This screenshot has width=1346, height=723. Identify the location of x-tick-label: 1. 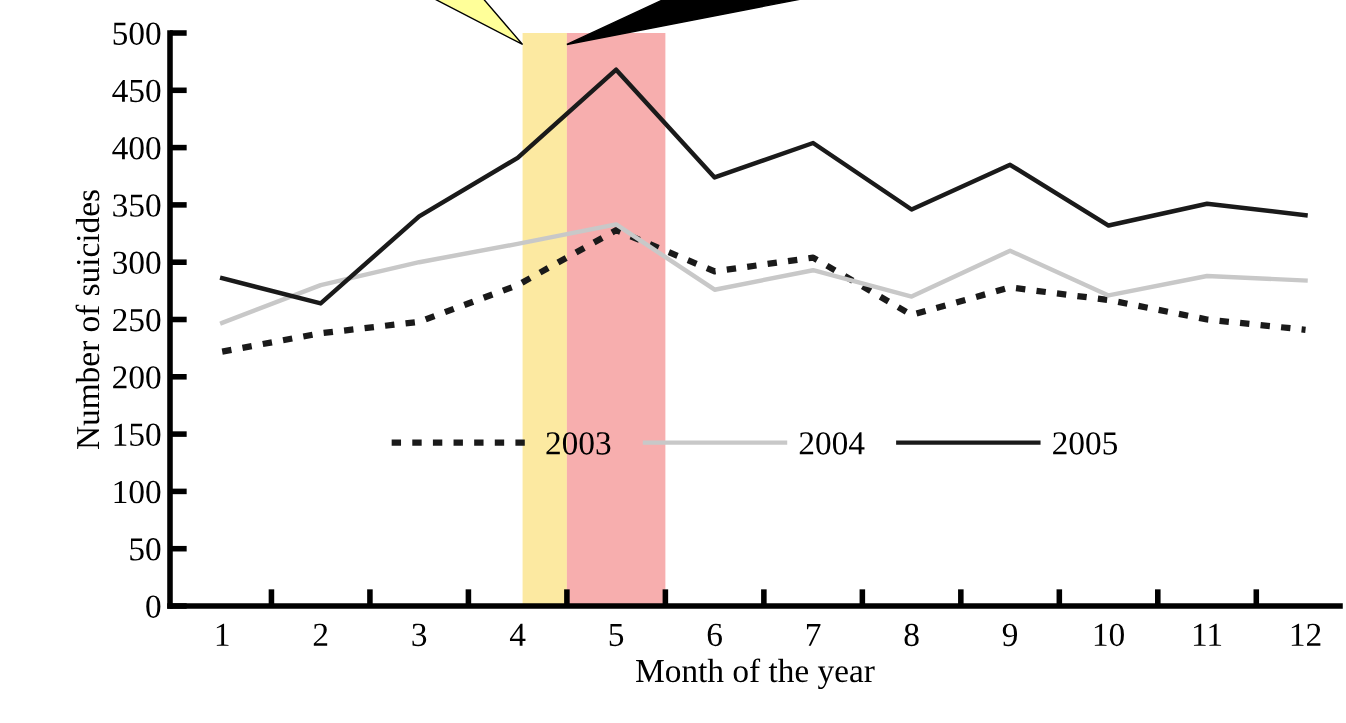
(222, 634).